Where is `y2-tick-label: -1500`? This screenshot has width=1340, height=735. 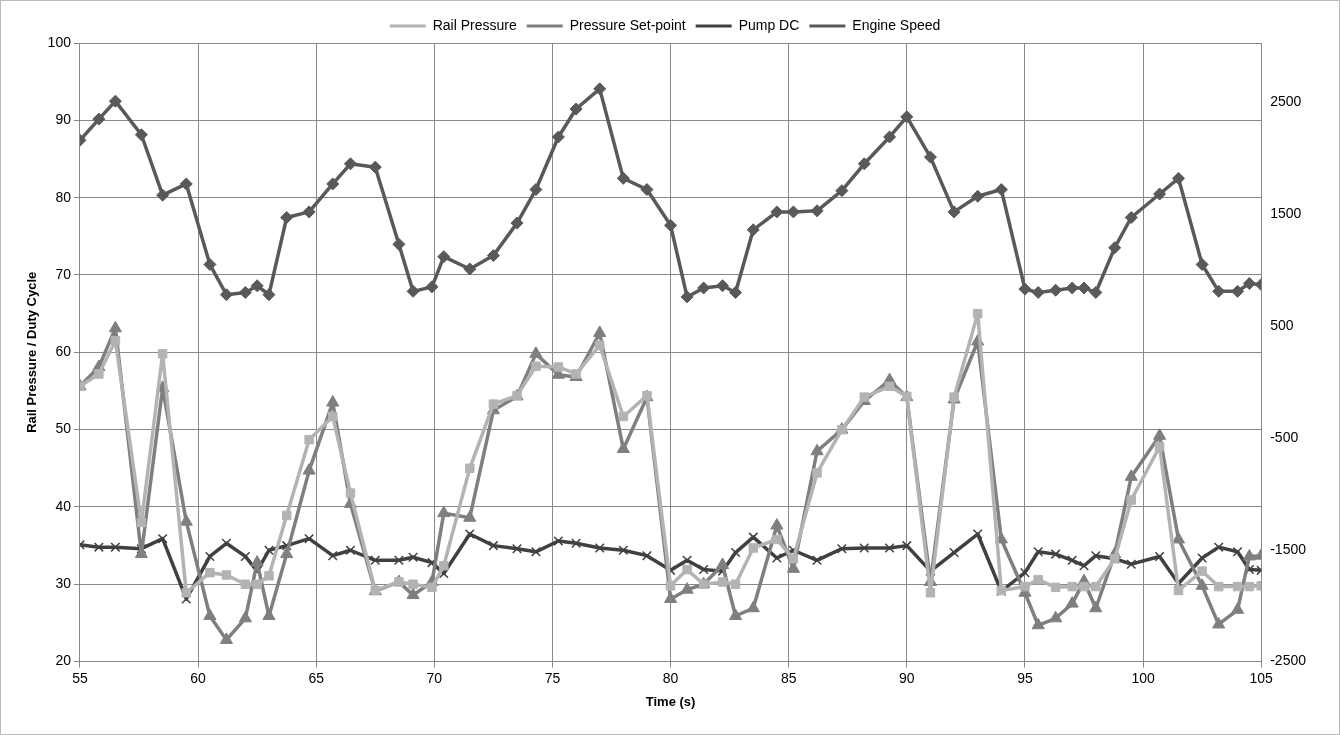
y2-tick-label: -1500 is located at coordinates (1288, 548).